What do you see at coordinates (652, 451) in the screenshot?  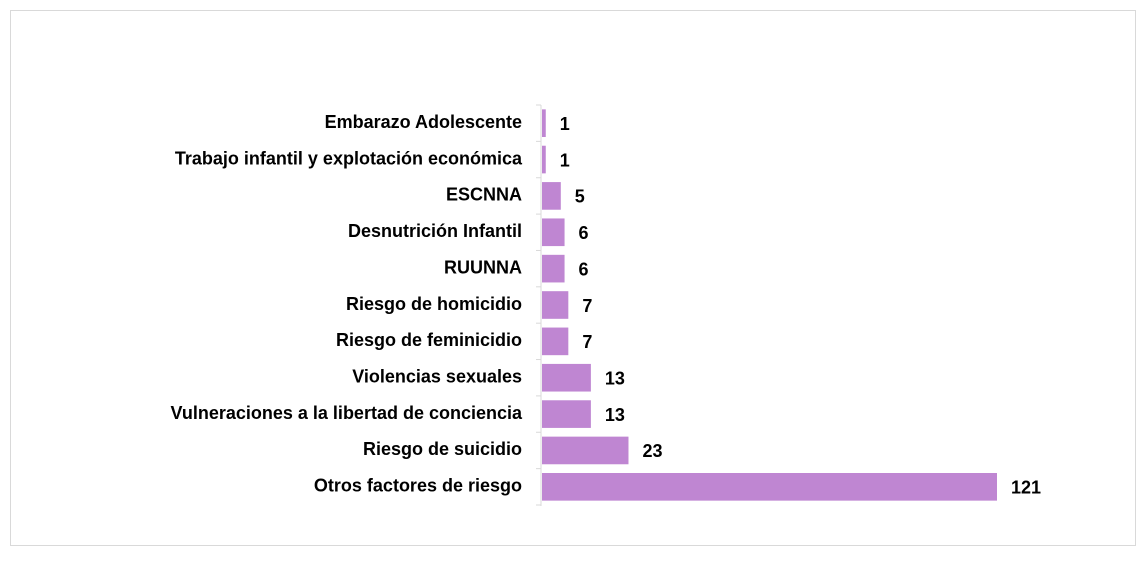 I see `data-label: 23` at bounding box center [652, 451].